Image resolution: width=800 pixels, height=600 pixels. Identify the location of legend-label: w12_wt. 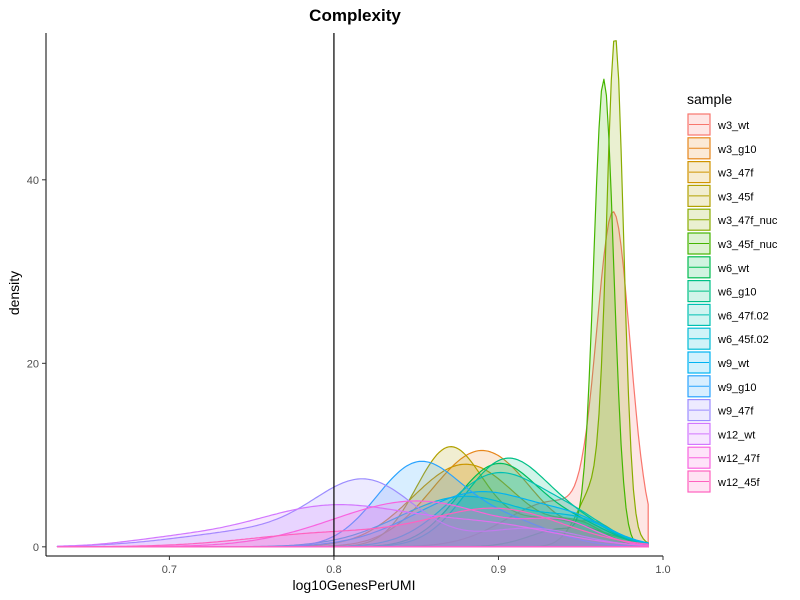
(736, 435).